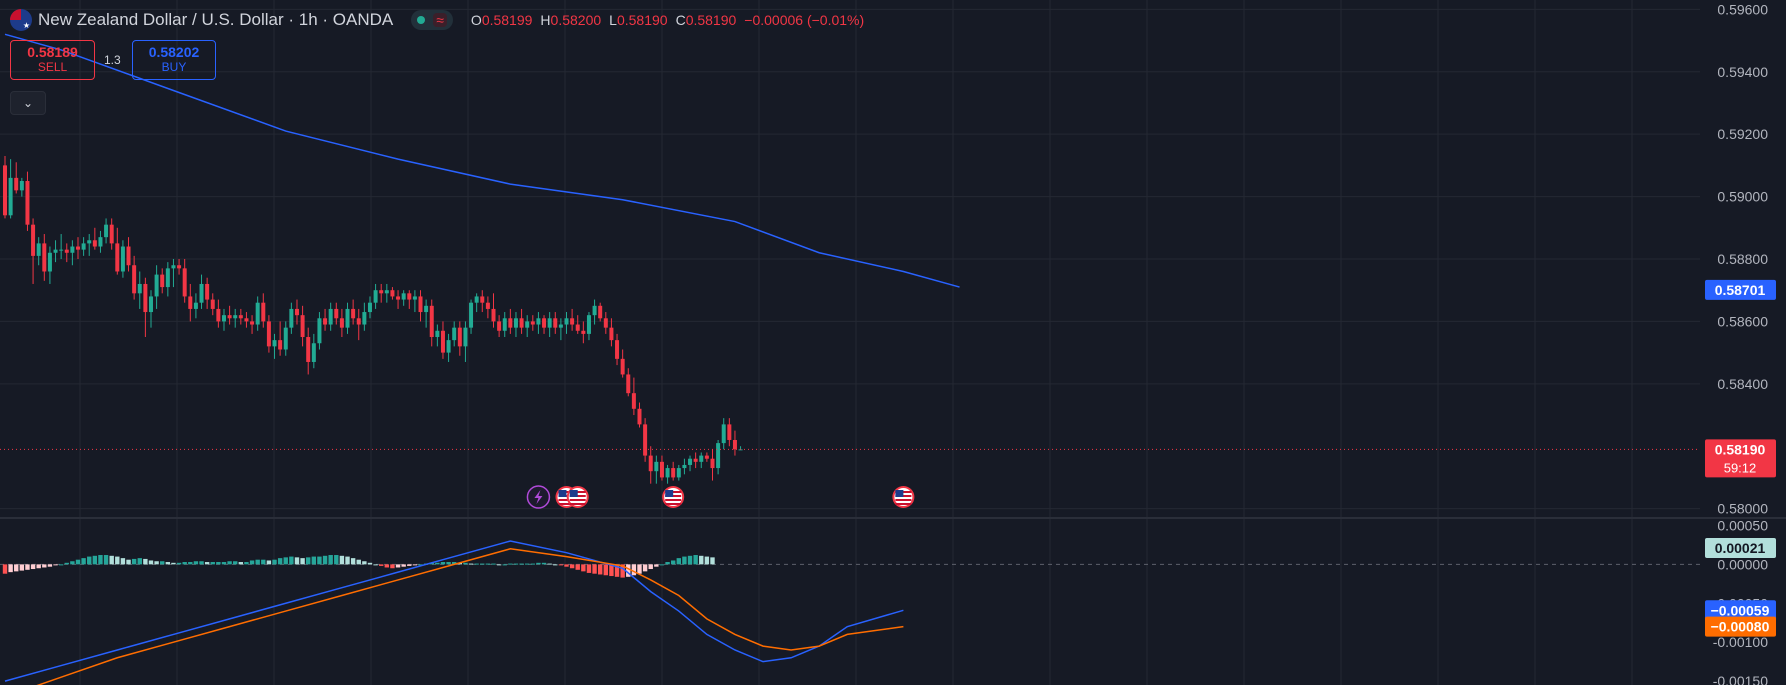  Describe the element at coordinates (174, 67) in the screenshot. I see `buy-label: BUY` at that location.